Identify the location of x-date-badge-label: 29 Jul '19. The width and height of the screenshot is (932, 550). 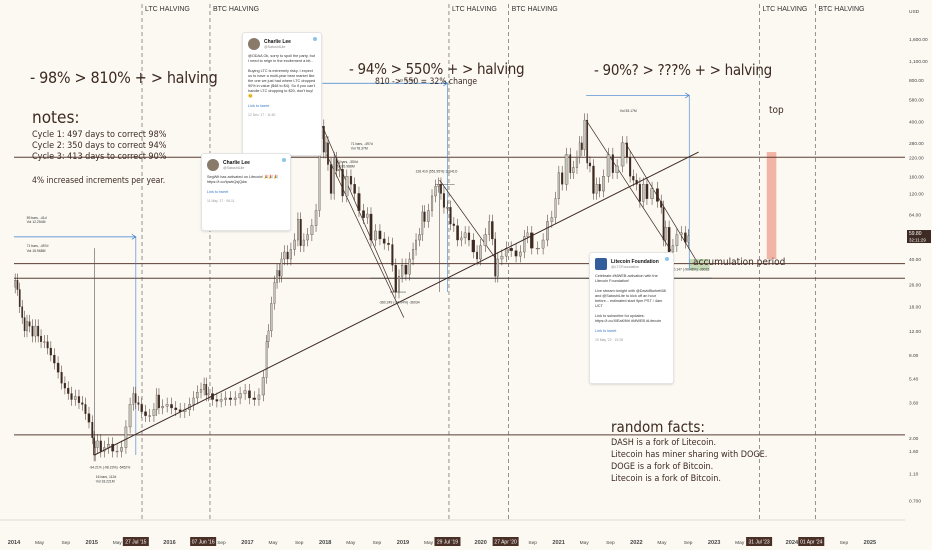
(447, 543).